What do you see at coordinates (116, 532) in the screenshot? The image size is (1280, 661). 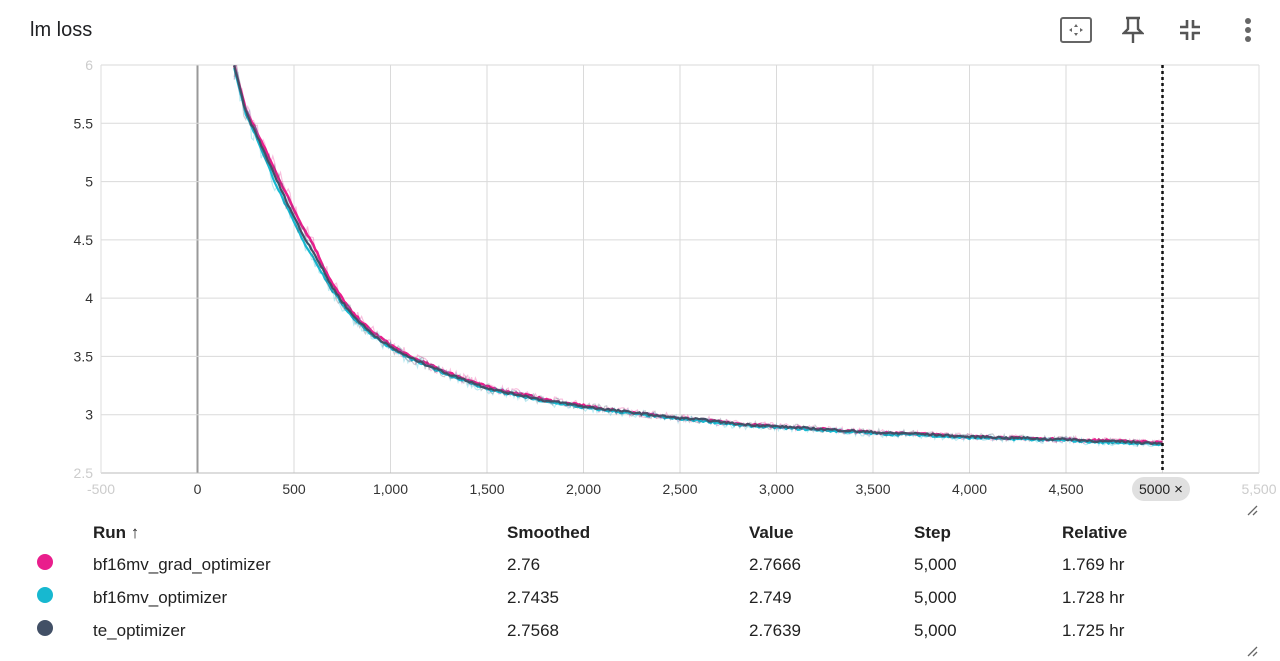 I see `run-column-header: Run ↑` at bounding box center [116, 532].